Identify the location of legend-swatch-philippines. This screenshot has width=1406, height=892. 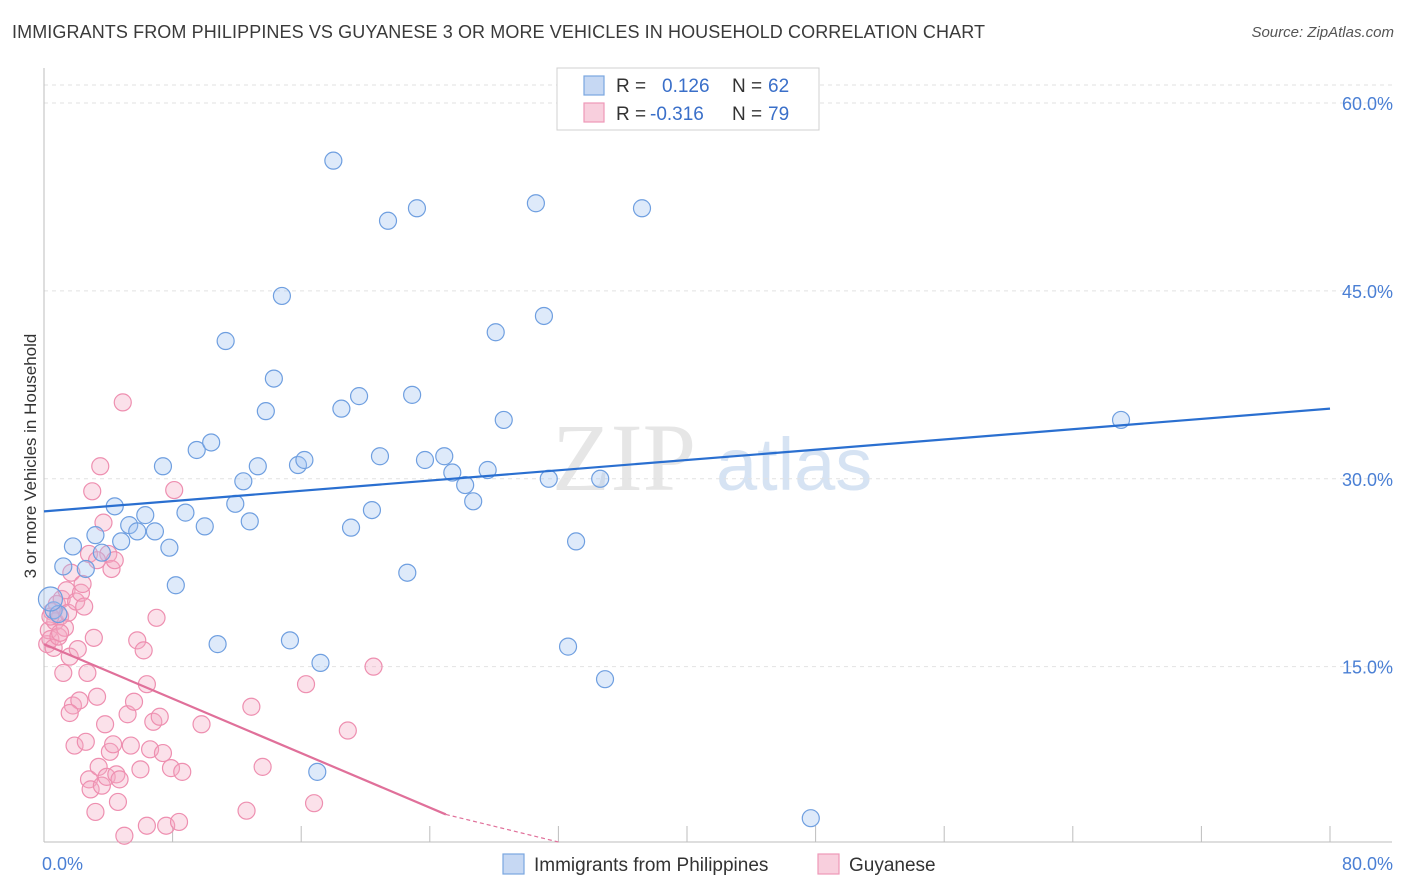
(594, 85).